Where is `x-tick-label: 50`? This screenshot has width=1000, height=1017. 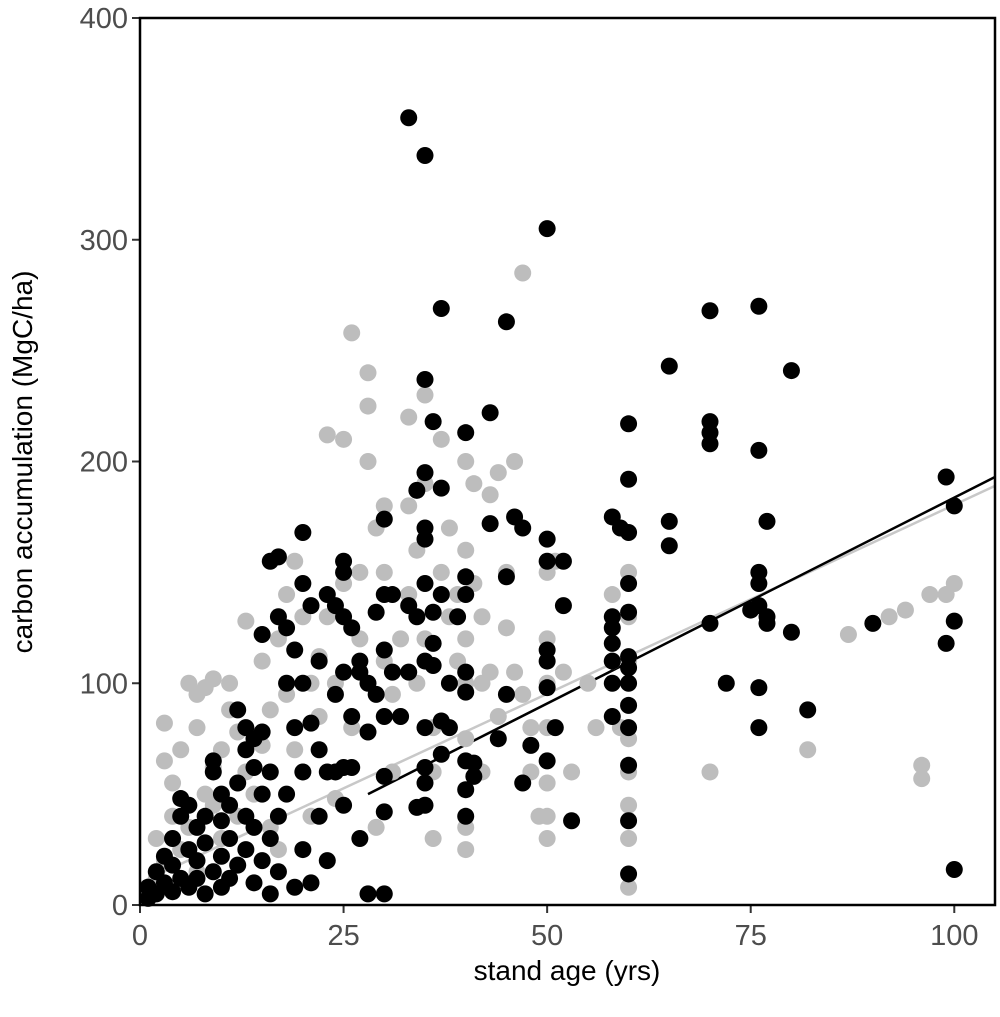
x-tick-label: 50 is located at coordinates (547, 936).